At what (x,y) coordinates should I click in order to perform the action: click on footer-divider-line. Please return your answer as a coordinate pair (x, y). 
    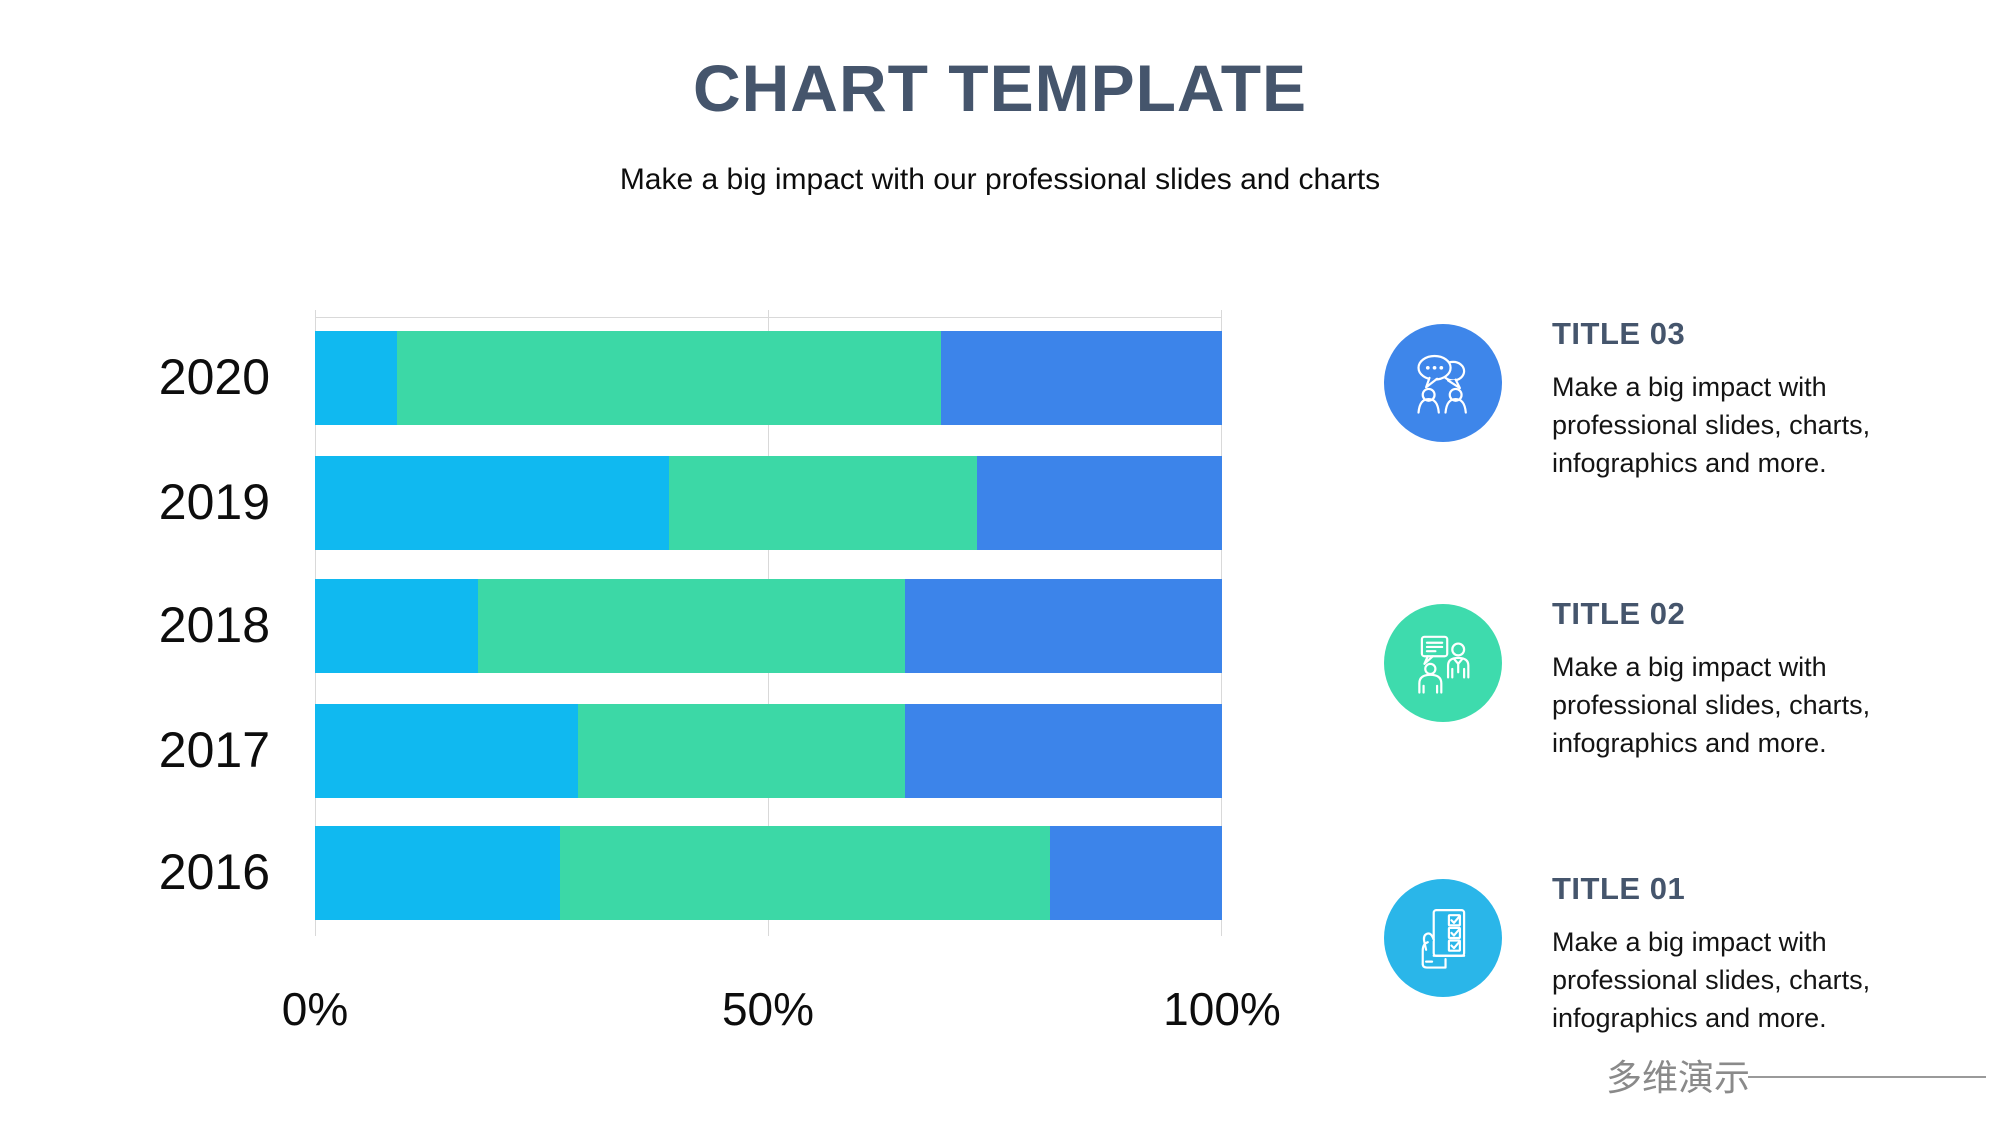
    Looking at the image, I should click on (1867, 1077).